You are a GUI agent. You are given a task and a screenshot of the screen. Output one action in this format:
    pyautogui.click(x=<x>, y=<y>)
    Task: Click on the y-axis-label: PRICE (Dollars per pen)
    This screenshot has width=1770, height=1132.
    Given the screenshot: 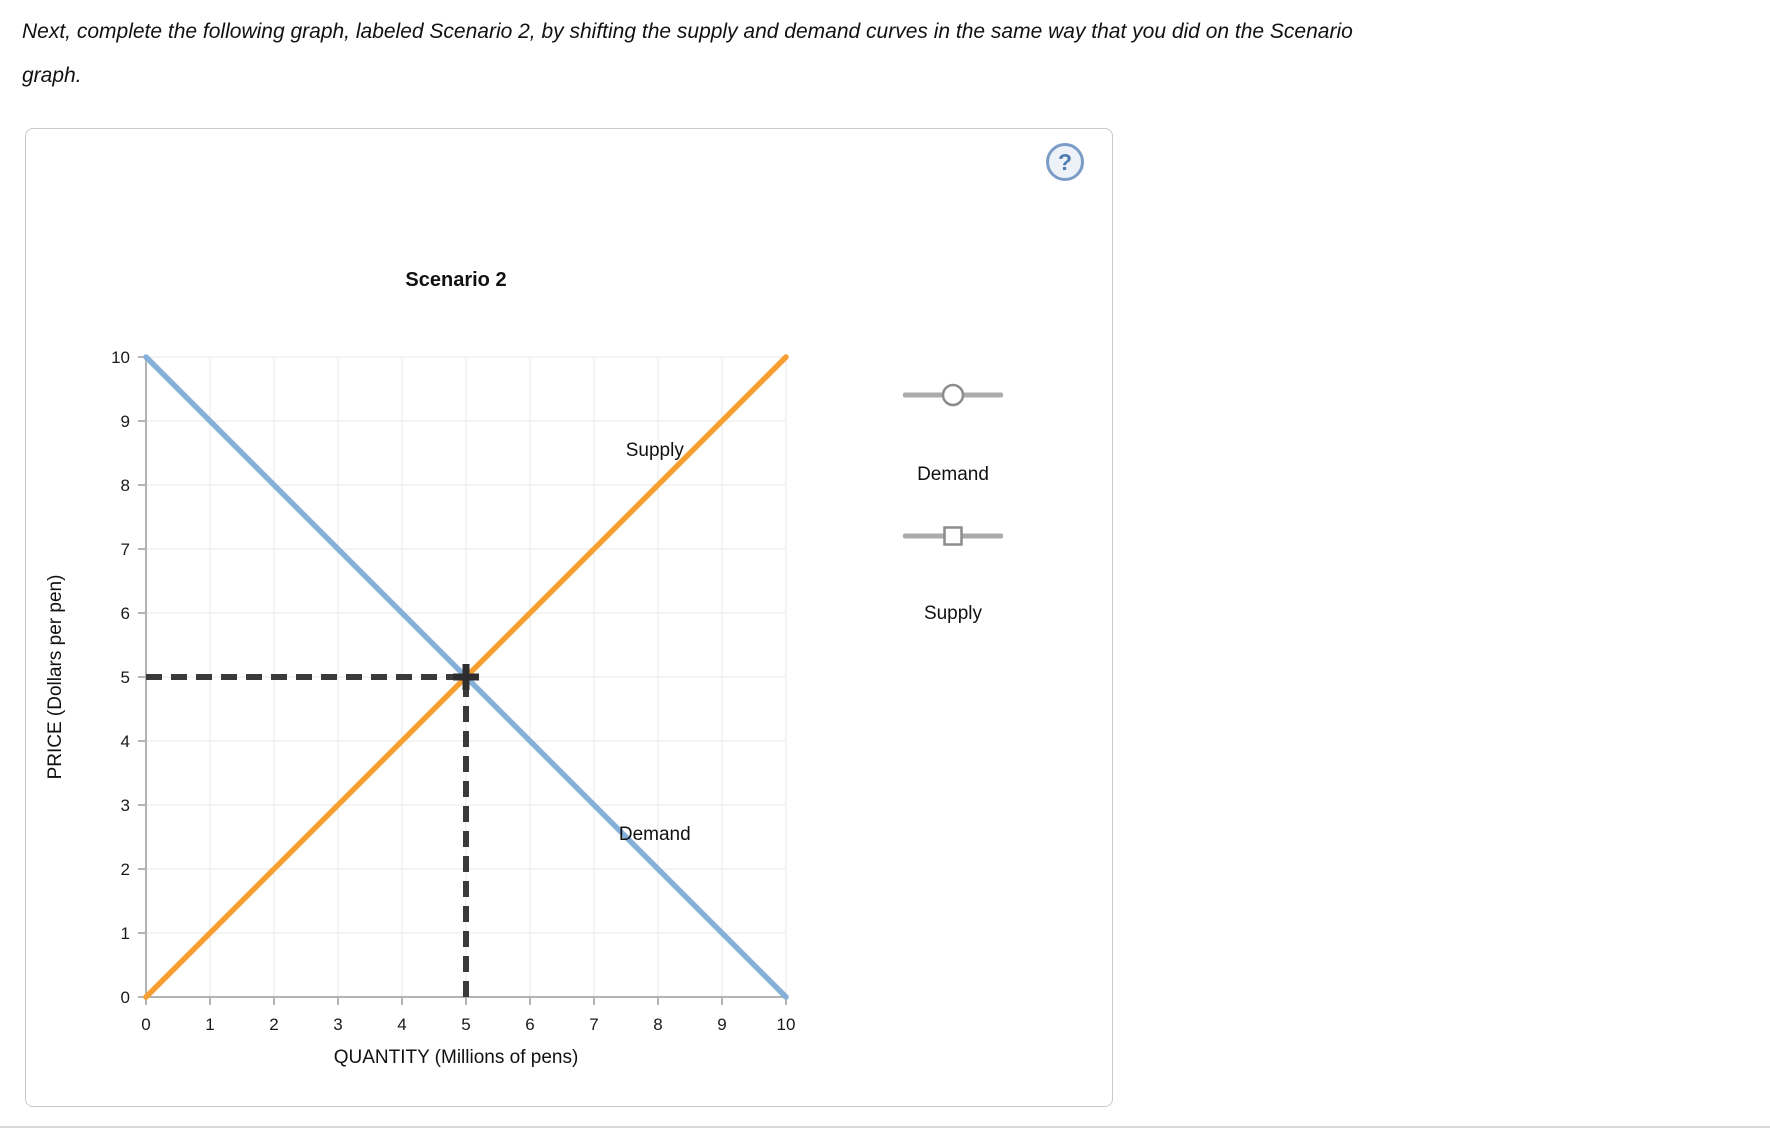 What is the action you would take?
    pyautogui.click(x=55, y=677)
    